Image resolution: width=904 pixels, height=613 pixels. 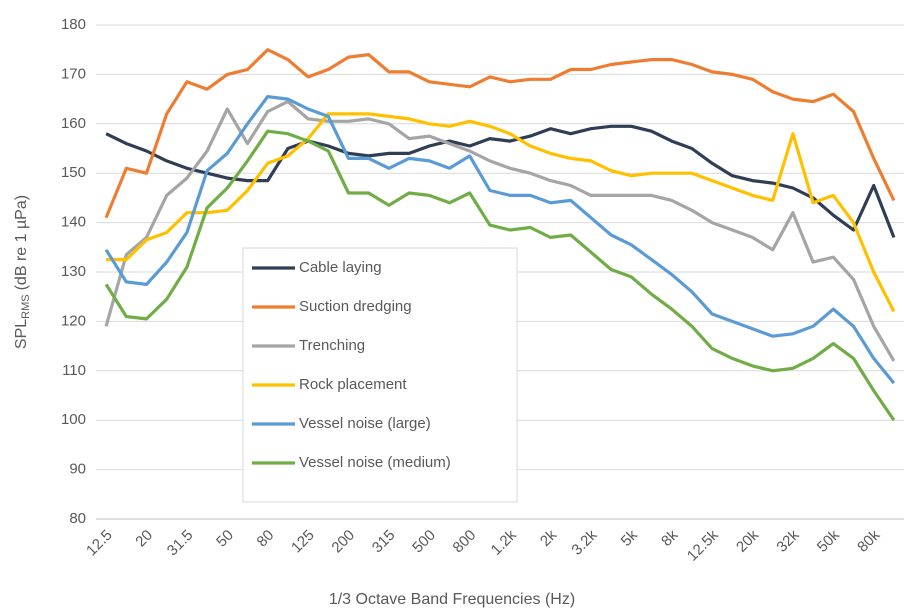 I want to click on y-tick-label: 140, so click(x=73, y=222).